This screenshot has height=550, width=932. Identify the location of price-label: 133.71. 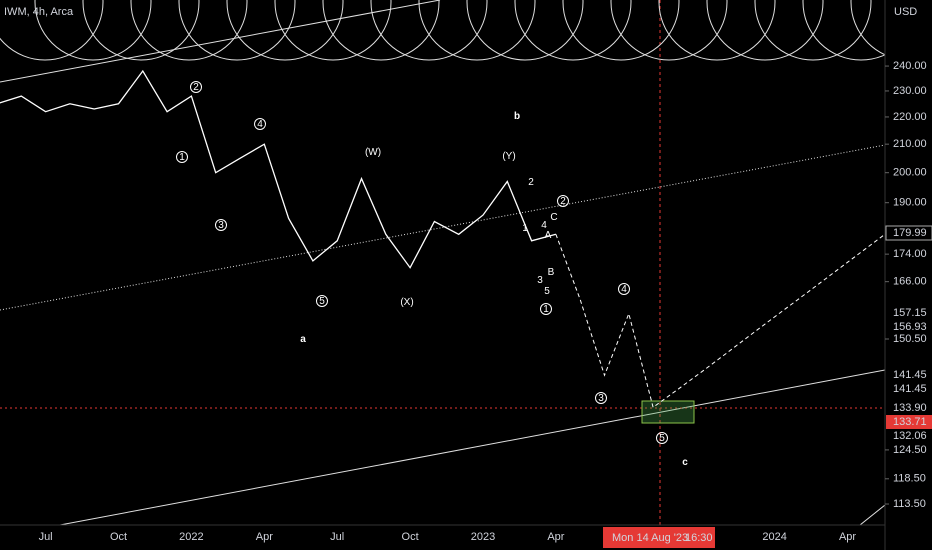
(910, 422).